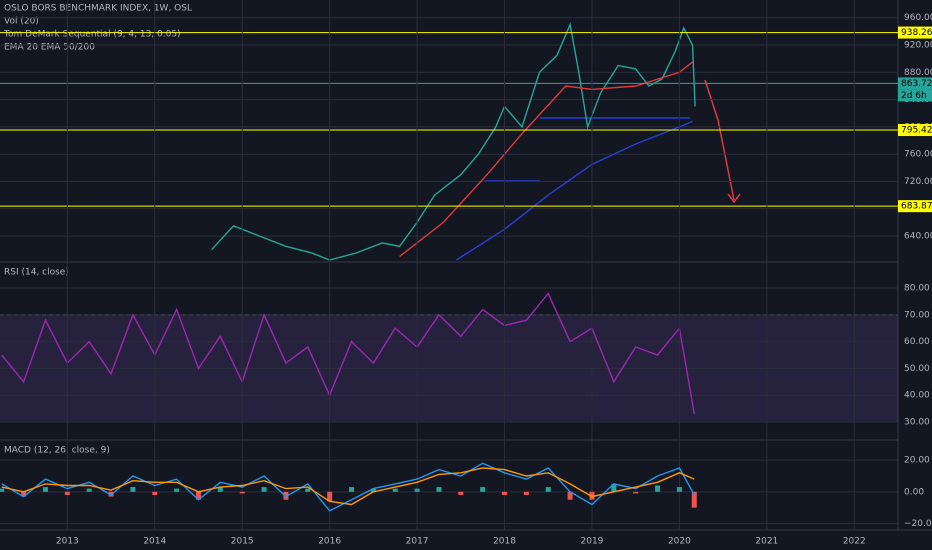 The height and width of the screenshot is (550, 932). I want to click on y-tick-label: 760.00, so click(918, 155).